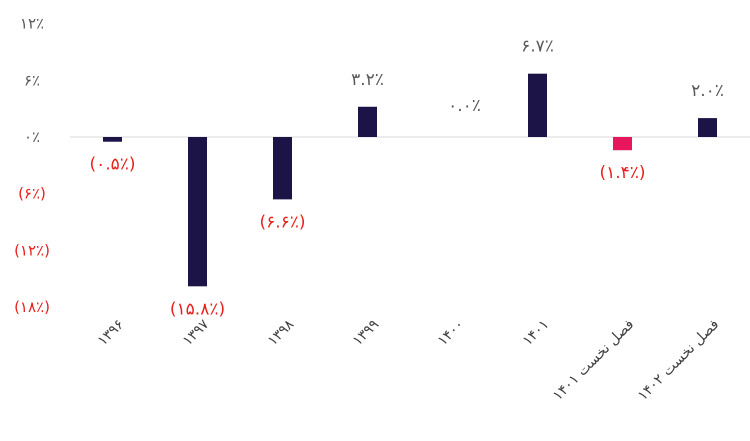  I want to click on x-tick-label: ۱۳۹۶, so click(111, 333).